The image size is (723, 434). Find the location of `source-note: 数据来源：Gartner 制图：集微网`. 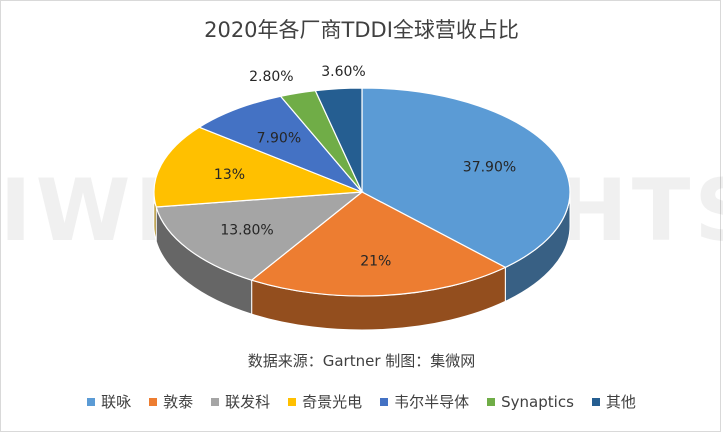

source-note: 数据来源：Gartner 制图：集微网 is located at coordinates (361, 361).